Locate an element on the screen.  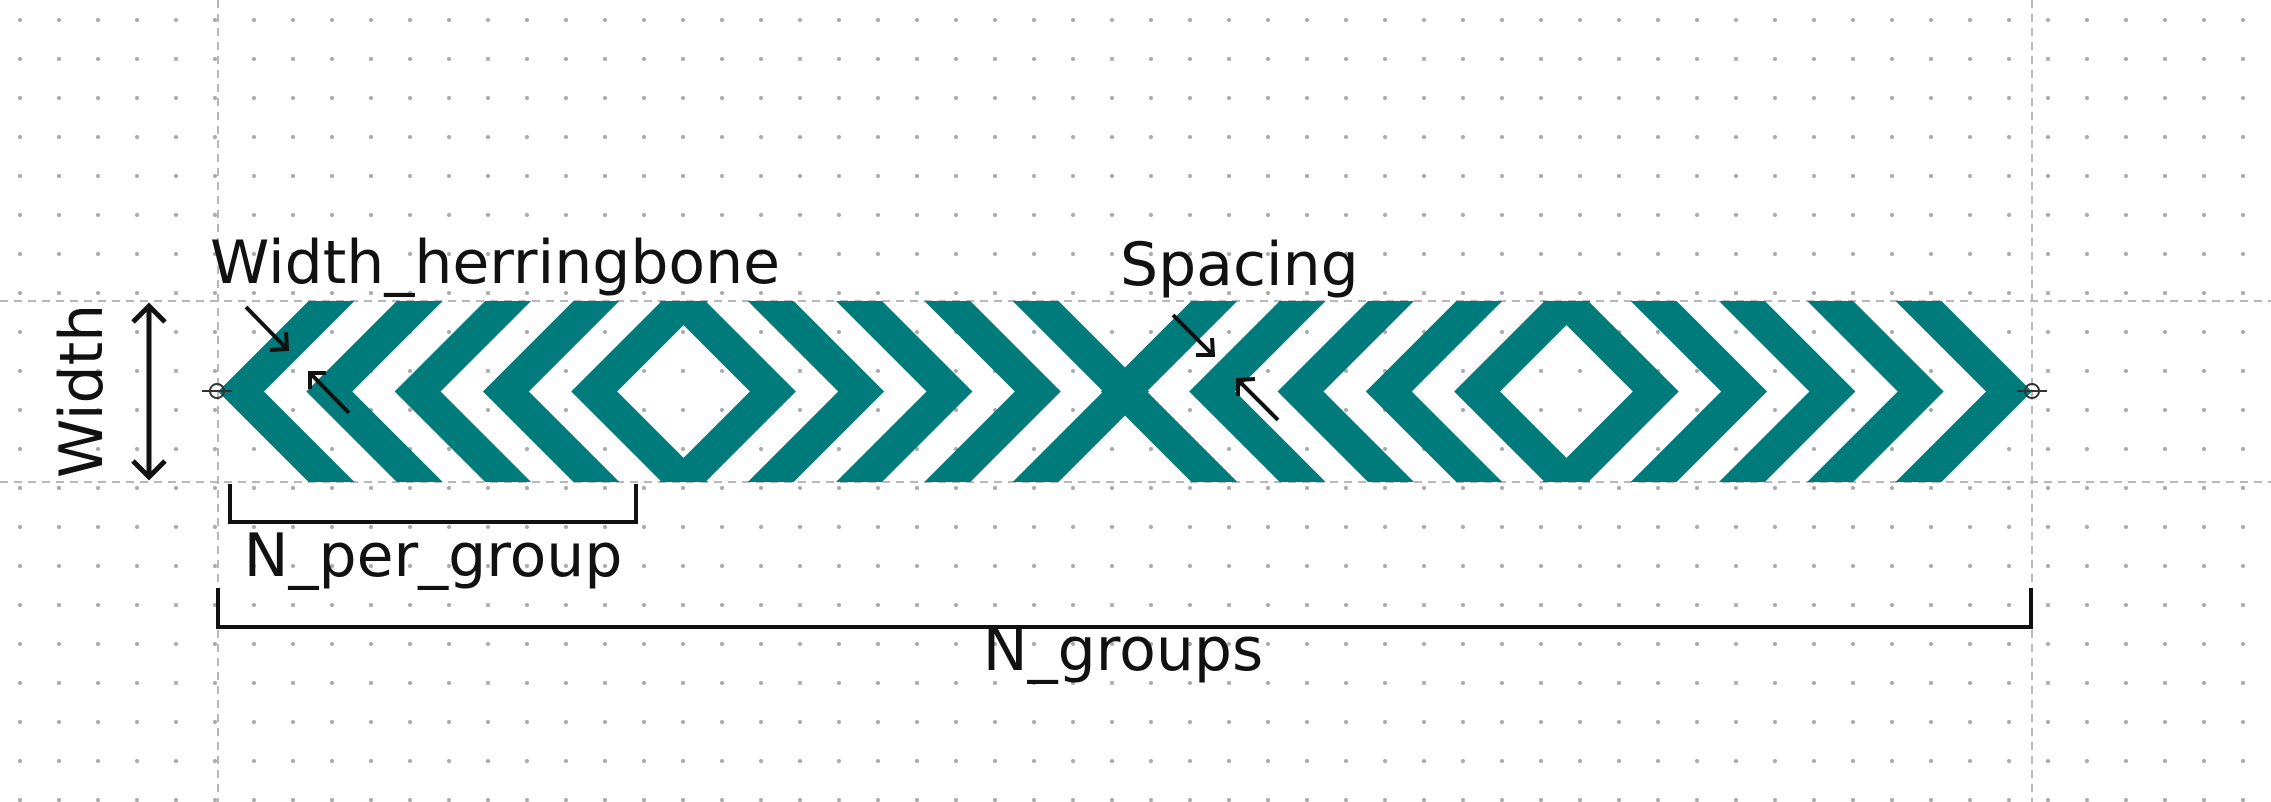
n-groups-label: N_groups is located at coordinates (1123, 650).